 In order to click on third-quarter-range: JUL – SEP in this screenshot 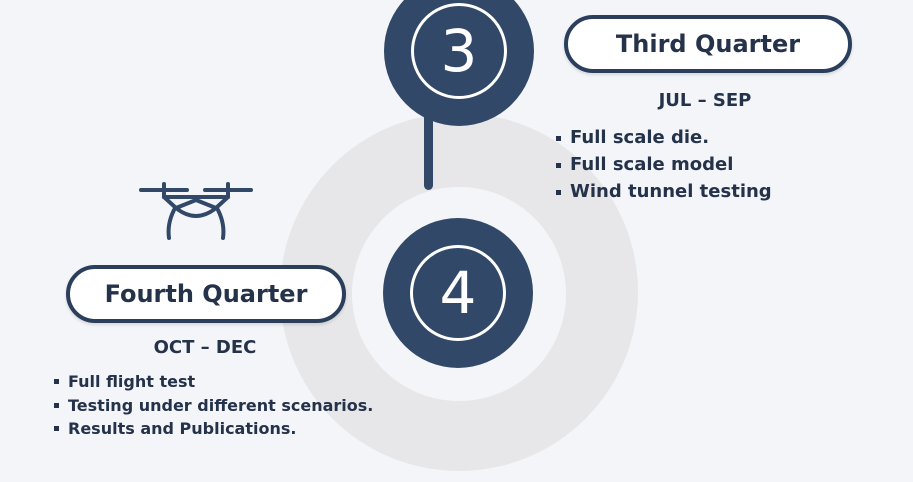, I will do `click(705, 100)`.